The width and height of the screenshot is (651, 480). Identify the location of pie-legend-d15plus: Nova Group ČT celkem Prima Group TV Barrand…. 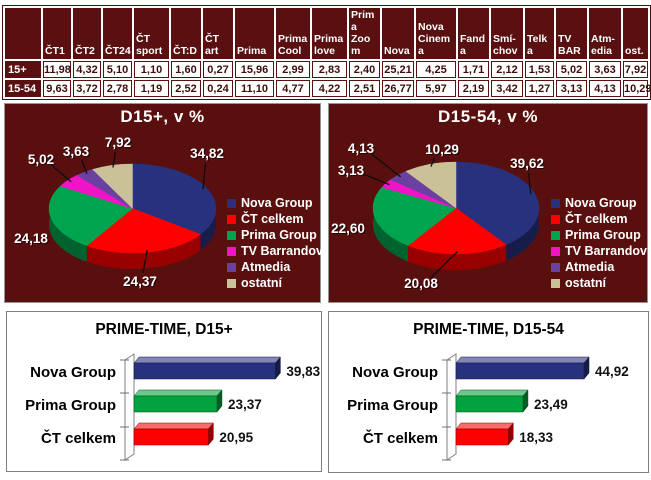
(275, 243).